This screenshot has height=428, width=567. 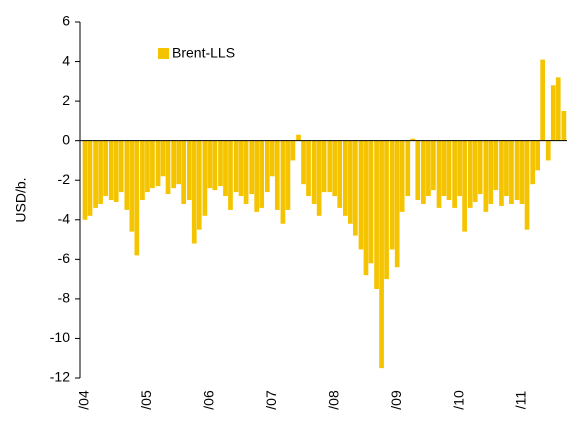 I want to click on y-tick-label: -8, so click(x=64, y=298).